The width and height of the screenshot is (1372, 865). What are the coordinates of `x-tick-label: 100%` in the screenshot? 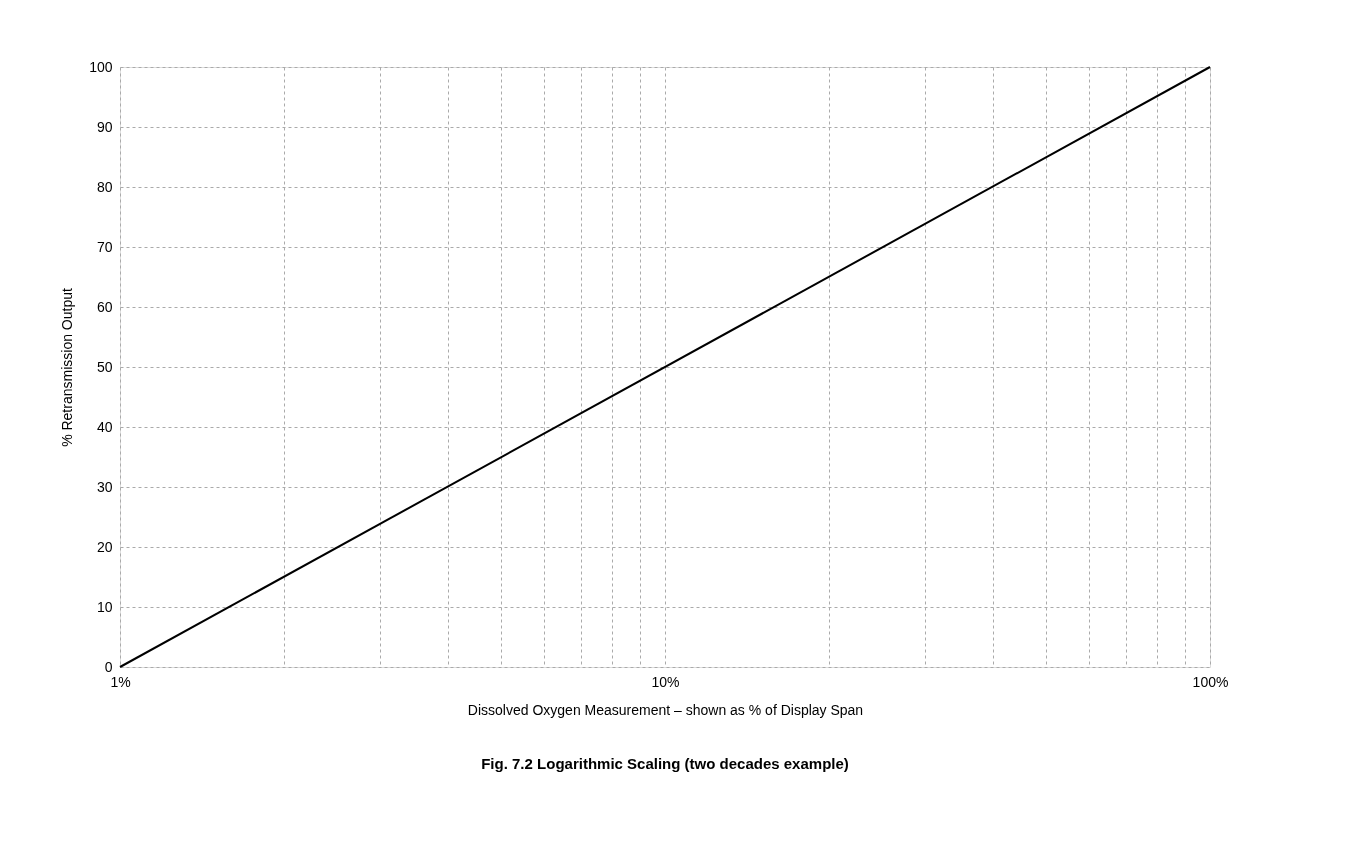 It's located at (1210, 681).